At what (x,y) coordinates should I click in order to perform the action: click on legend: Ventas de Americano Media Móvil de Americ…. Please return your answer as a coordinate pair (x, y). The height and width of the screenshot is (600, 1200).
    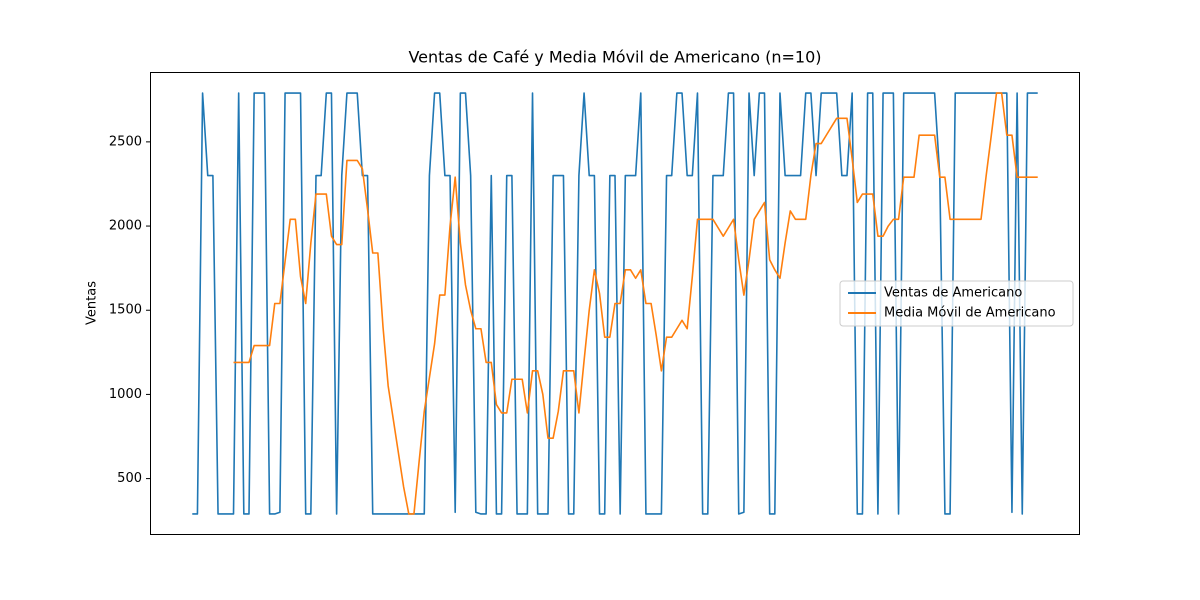
    Looking at the image, I should click on (956, 303).